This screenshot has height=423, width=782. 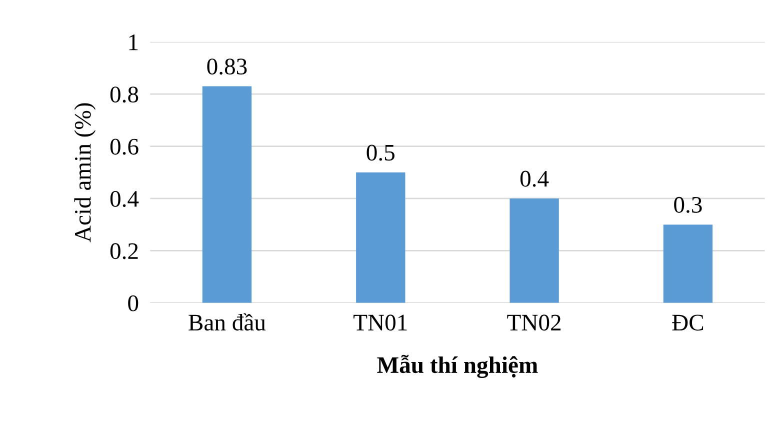 What do you see at coordinates (227, 322) in the screenshot?
I see `x-tick-label: Ban đầu` at bounding box center [227, 322].